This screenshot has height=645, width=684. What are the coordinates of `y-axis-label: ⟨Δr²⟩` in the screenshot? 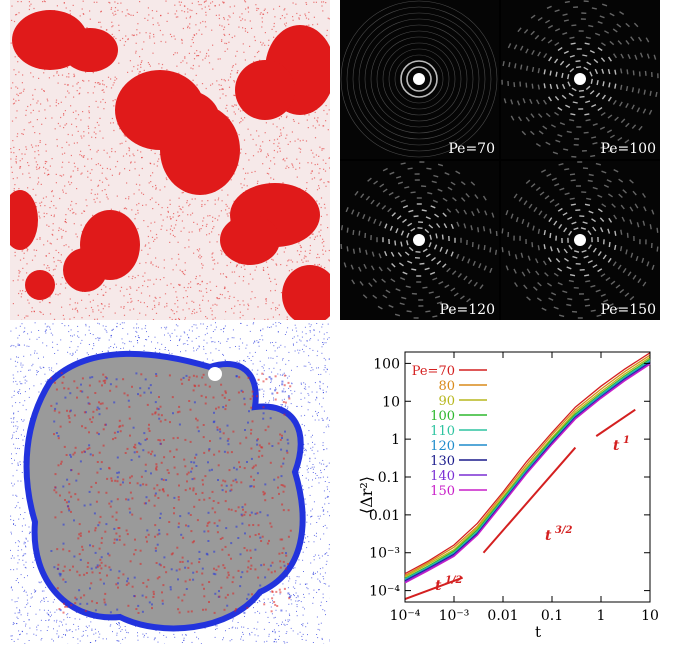 It's located at (366, 495).